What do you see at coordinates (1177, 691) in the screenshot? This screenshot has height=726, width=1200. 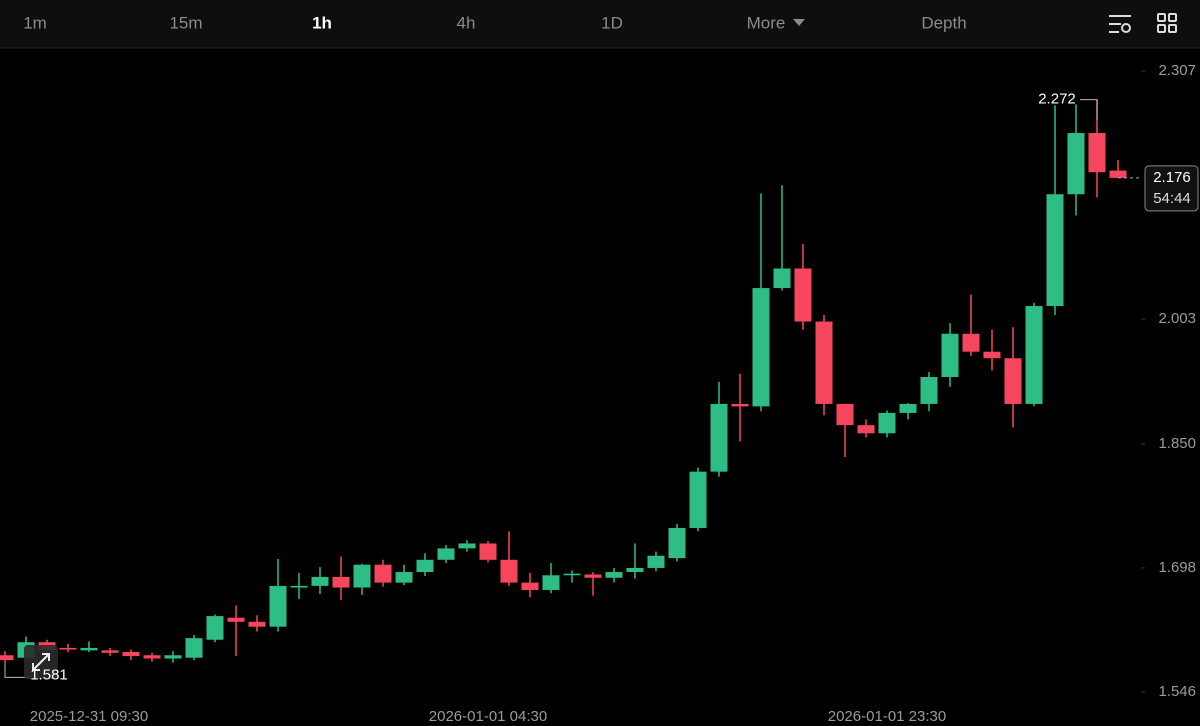 I see `y-tick-label: 1.546` at bounding box center [1177, 691].